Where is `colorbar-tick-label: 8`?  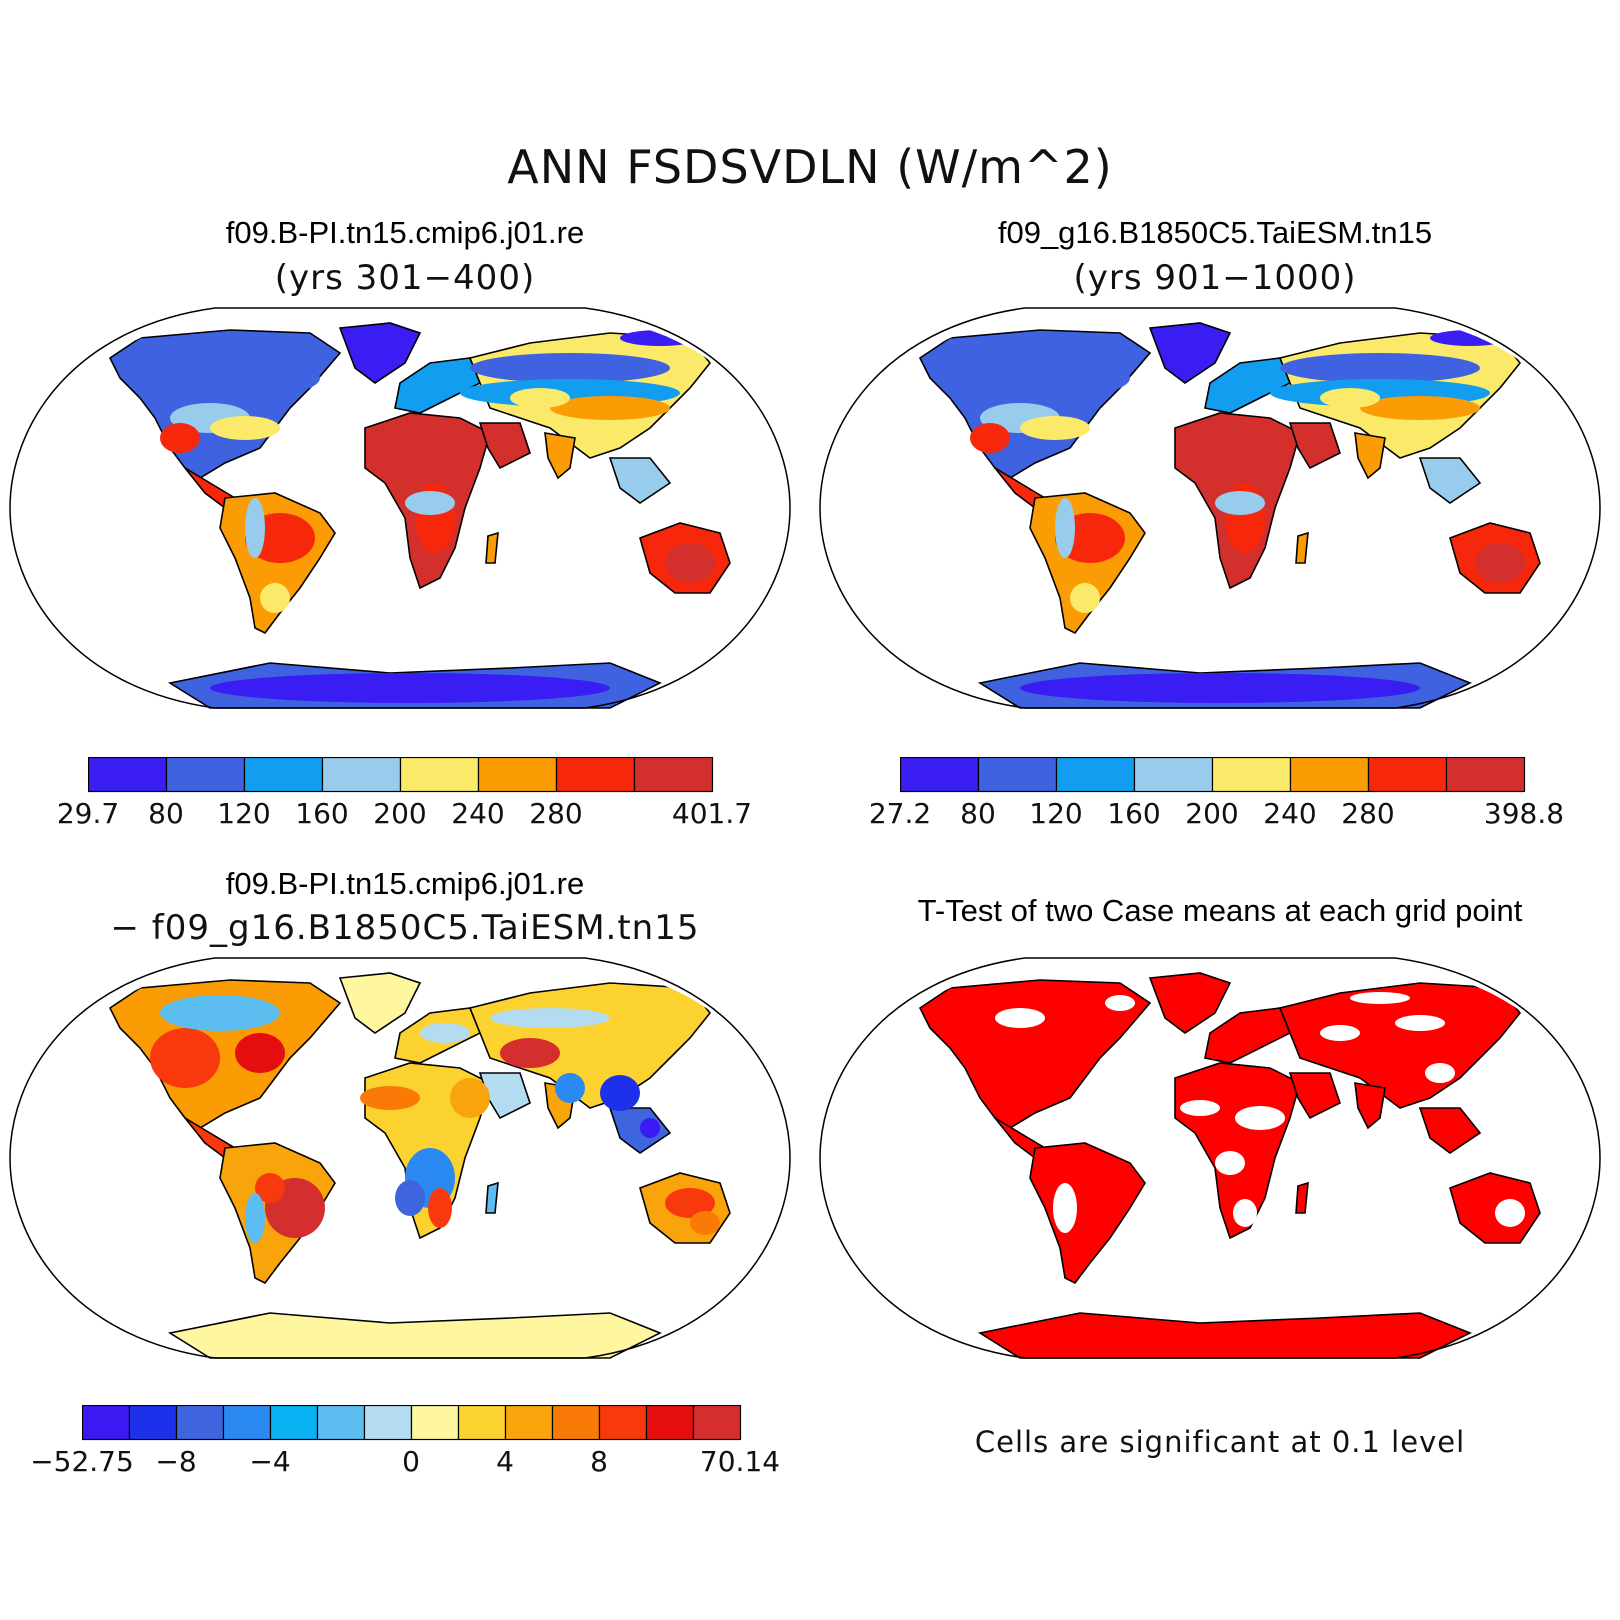 colorbar-tick-label: 8 is located at coordinates (599, 1461).